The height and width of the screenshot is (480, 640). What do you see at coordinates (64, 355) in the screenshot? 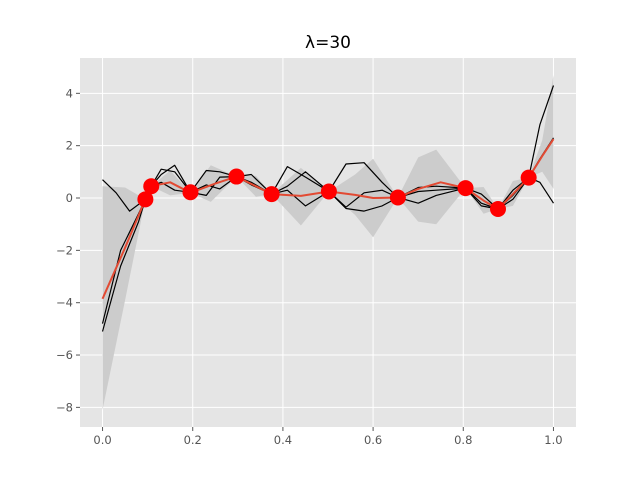
I see `y-tick-label: −6` at bounding box center [64, 355].